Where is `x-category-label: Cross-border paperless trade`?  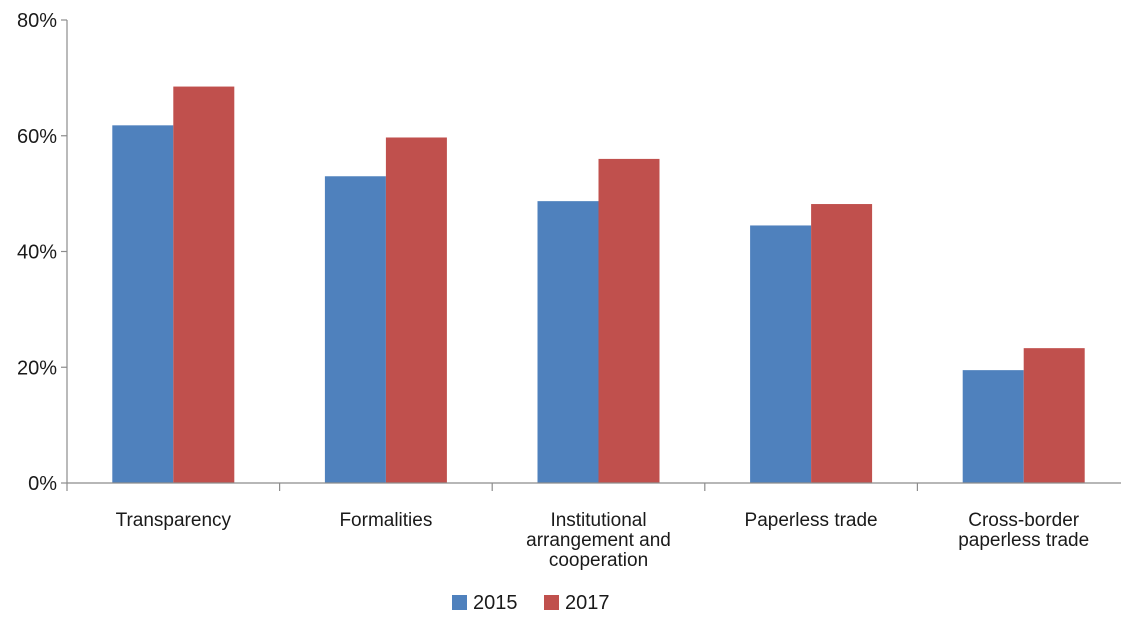 x-category-label: Cross-border paperless trade is located at coordinates (1023, 530).